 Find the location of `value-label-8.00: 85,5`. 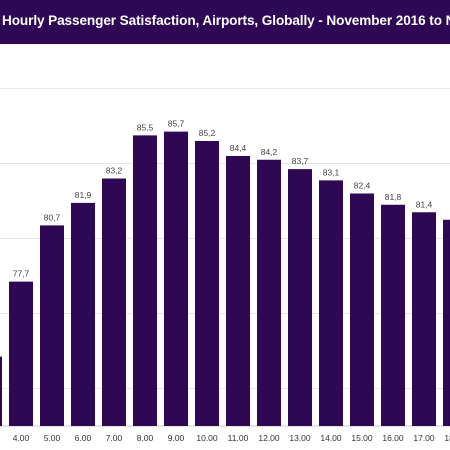

value-label-8.00: 85,5 is located at coordinates (145, 127).